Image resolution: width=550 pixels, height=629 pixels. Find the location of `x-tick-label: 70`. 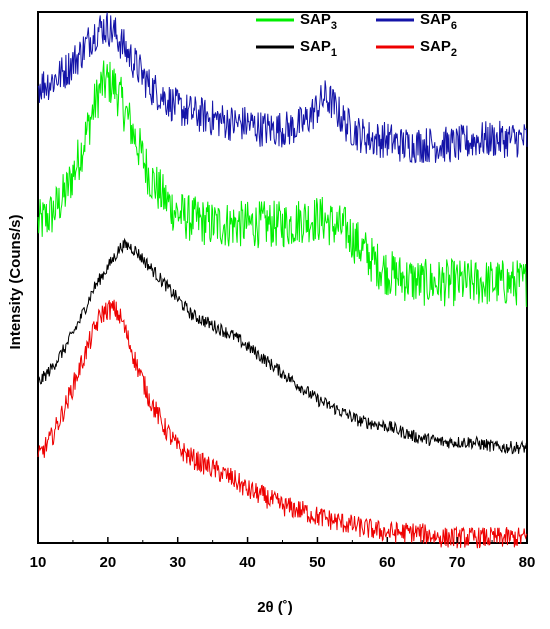

x-tick-label: 70 is located at coordinates (457, 562).